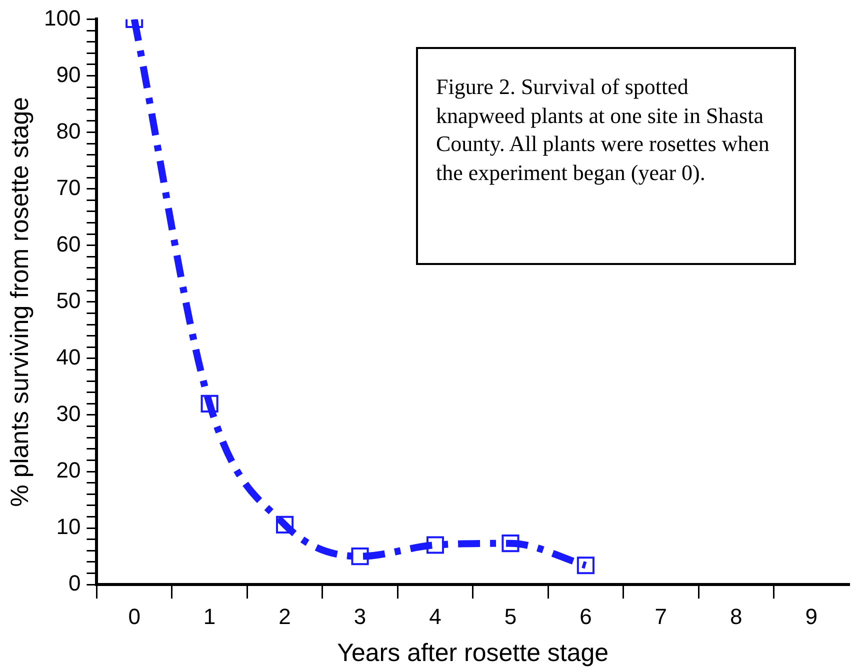  What do you see at coordinates (606, 156) in the screenshot?
I see `annotation: Figure 2. Survival of spotted knapweed plants at one site in Shasta County. All plants were rosettes when the experiment began (year 0).` at bounding box center [606, 156].